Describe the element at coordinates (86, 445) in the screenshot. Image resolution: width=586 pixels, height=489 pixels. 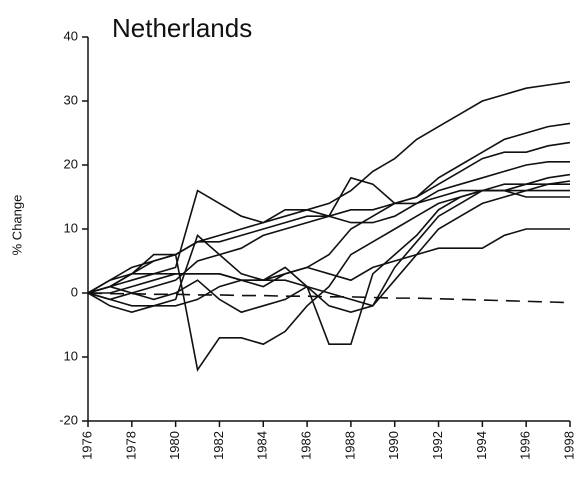
I see `x-tick-label: 1976` at that location.